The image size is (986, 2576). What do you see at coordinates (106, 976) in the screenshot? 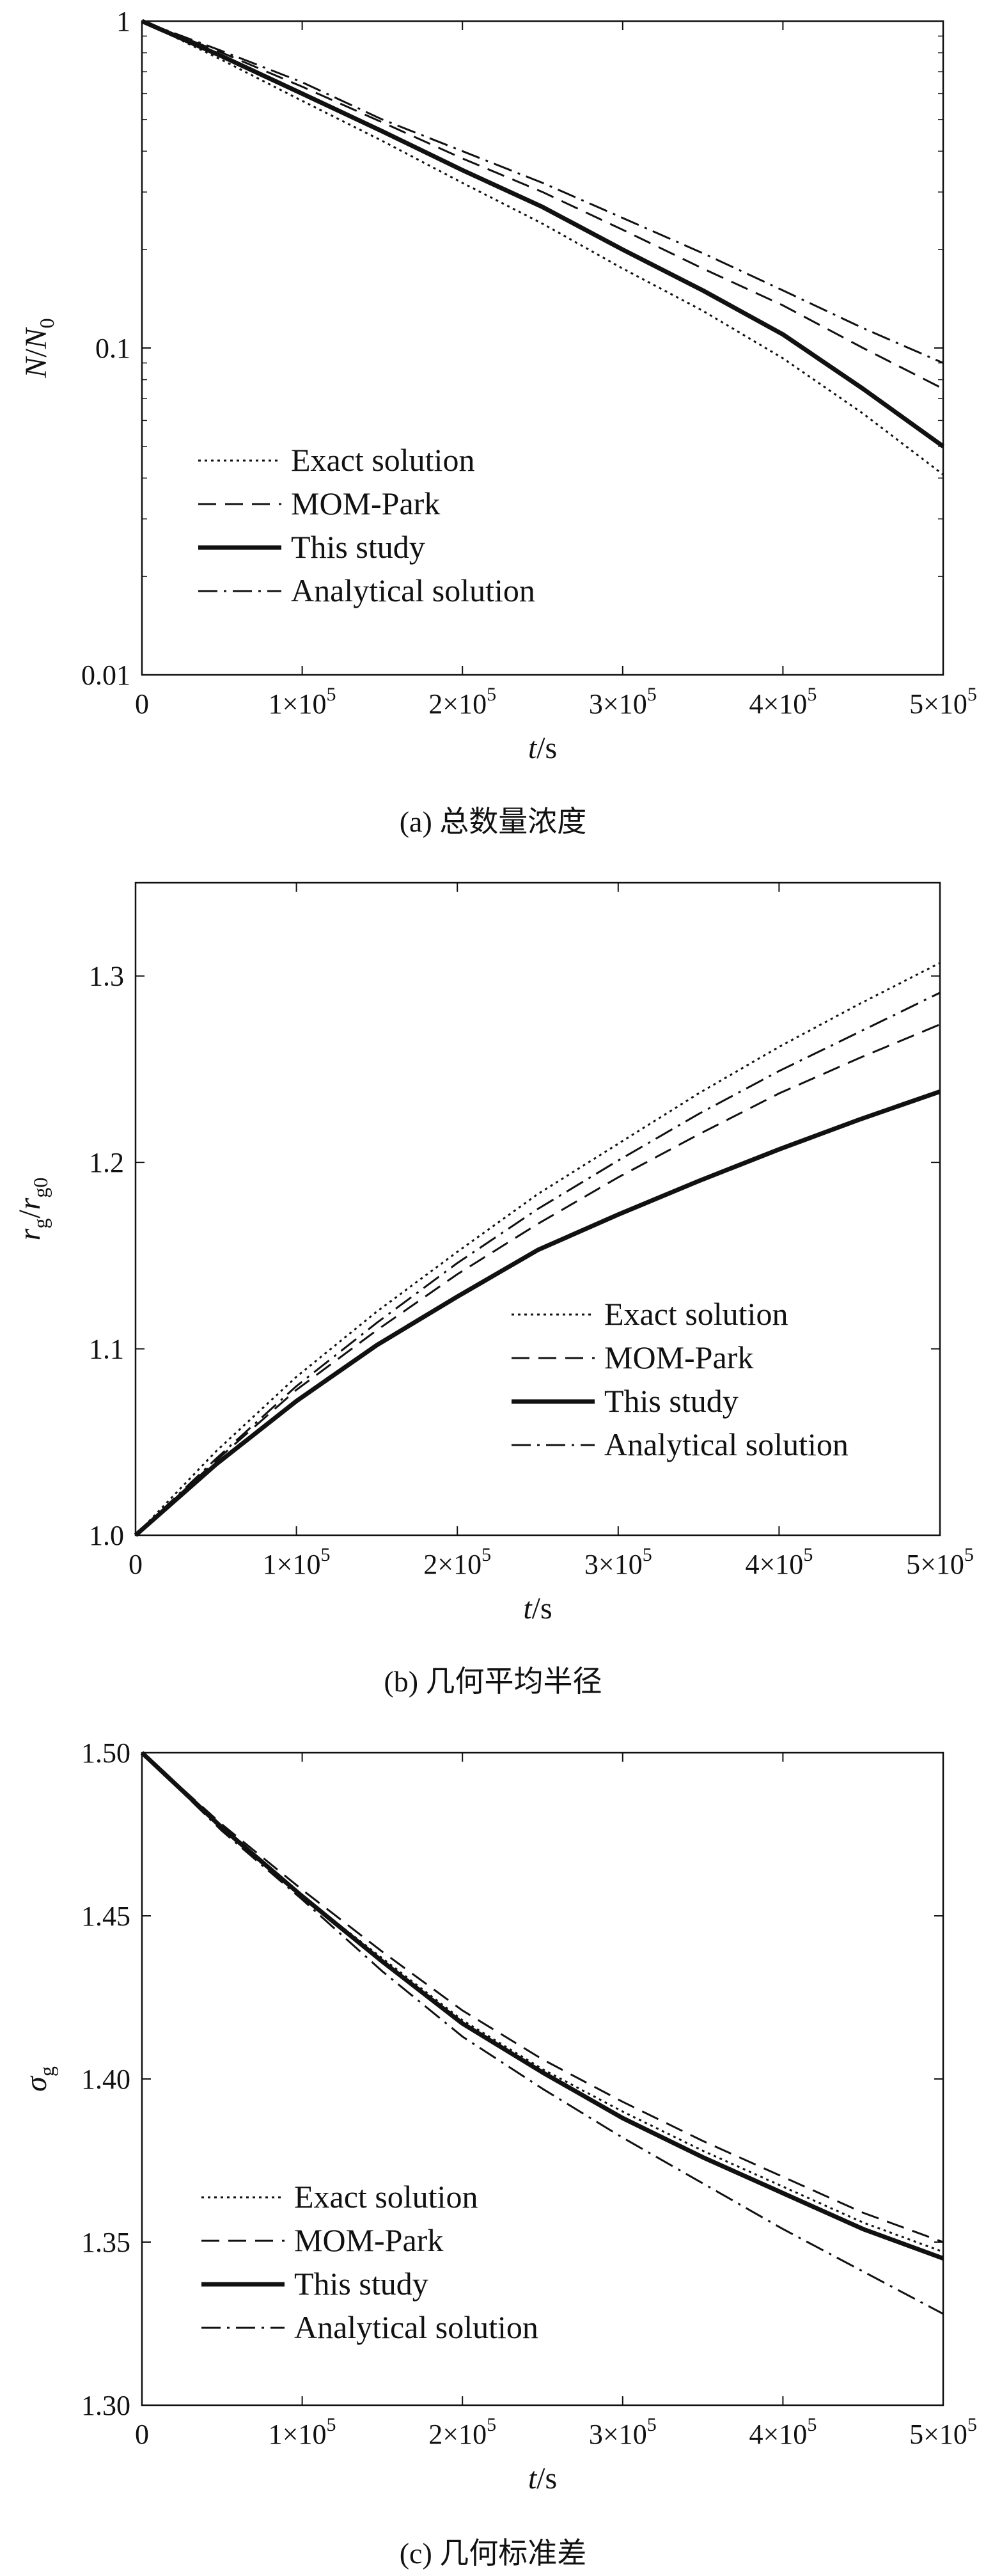
I see `y-tick-label: 1.3` at bounding box center [106, 976].